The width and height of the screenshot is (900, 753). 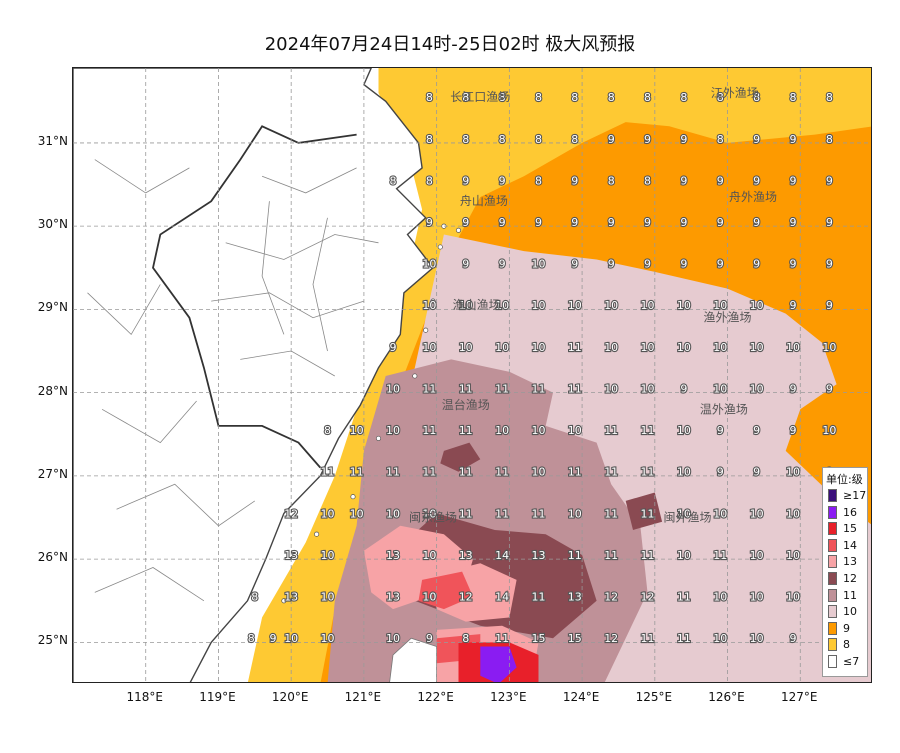 What do you see at coordinates (575, 638) in the screenshot?
I see `wind-value: 15` at bounding box center [575, 638].